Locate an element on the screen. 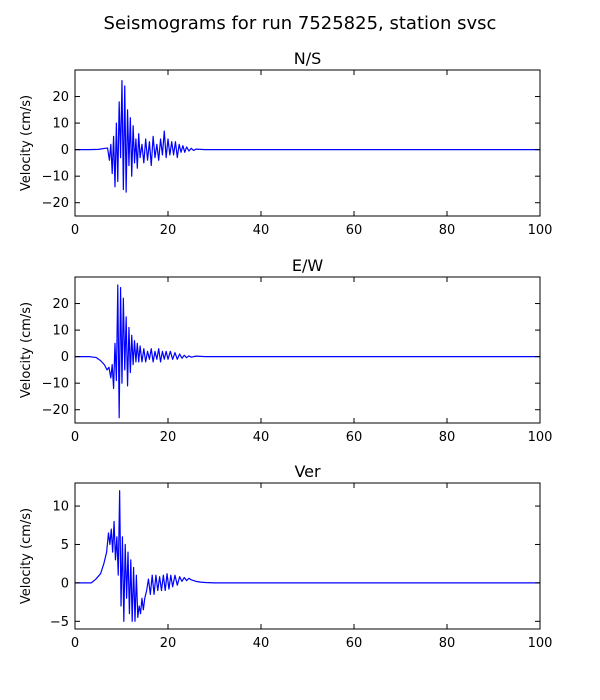  subplot-title: N/S is located at coordinates (308, 58).